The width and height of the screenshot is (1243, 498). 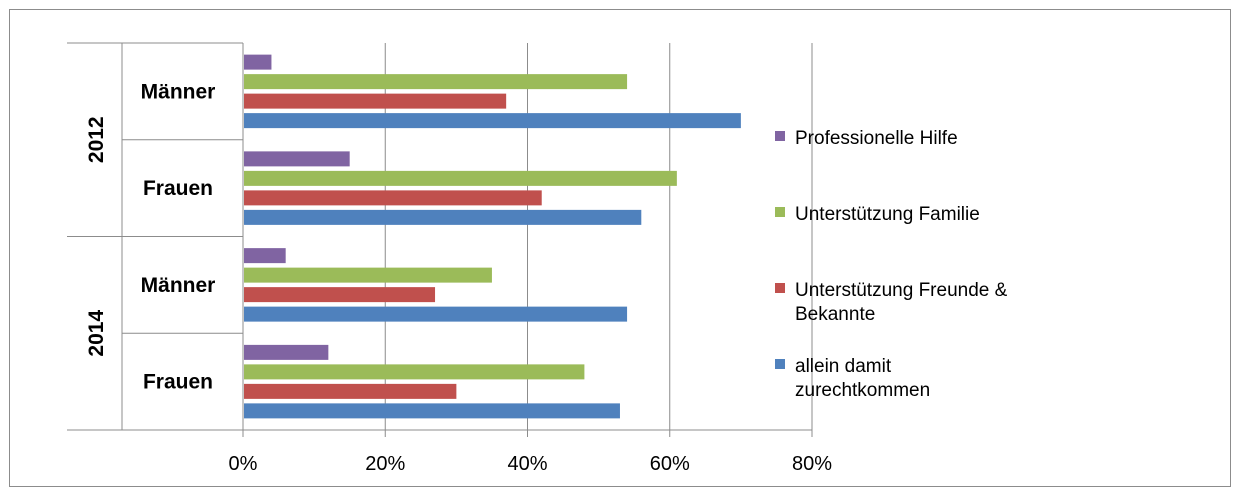 I want to click on x-tick-labels: 0% 20% 40% 60% 80%, so click(x=531, y=464).